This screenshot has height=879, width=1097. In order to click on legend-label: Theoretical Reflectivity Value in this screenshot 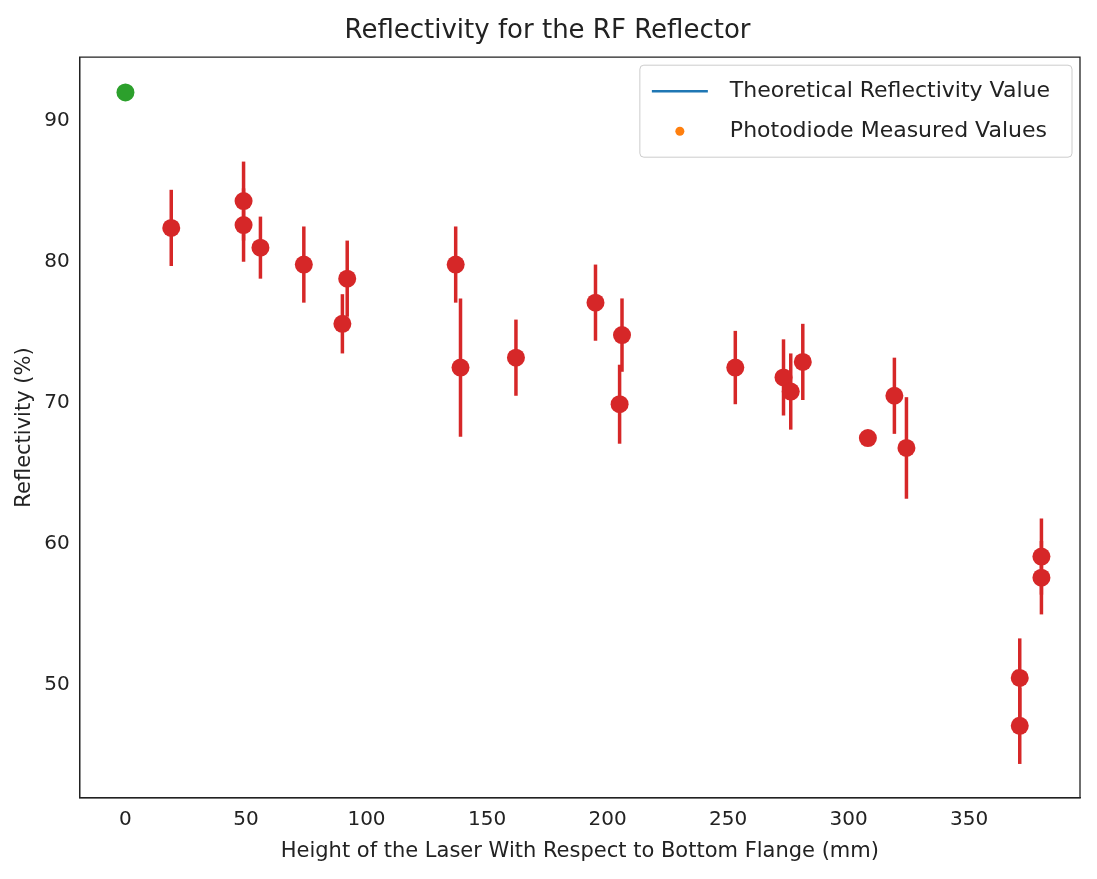, I will do `click(889, 89)`.